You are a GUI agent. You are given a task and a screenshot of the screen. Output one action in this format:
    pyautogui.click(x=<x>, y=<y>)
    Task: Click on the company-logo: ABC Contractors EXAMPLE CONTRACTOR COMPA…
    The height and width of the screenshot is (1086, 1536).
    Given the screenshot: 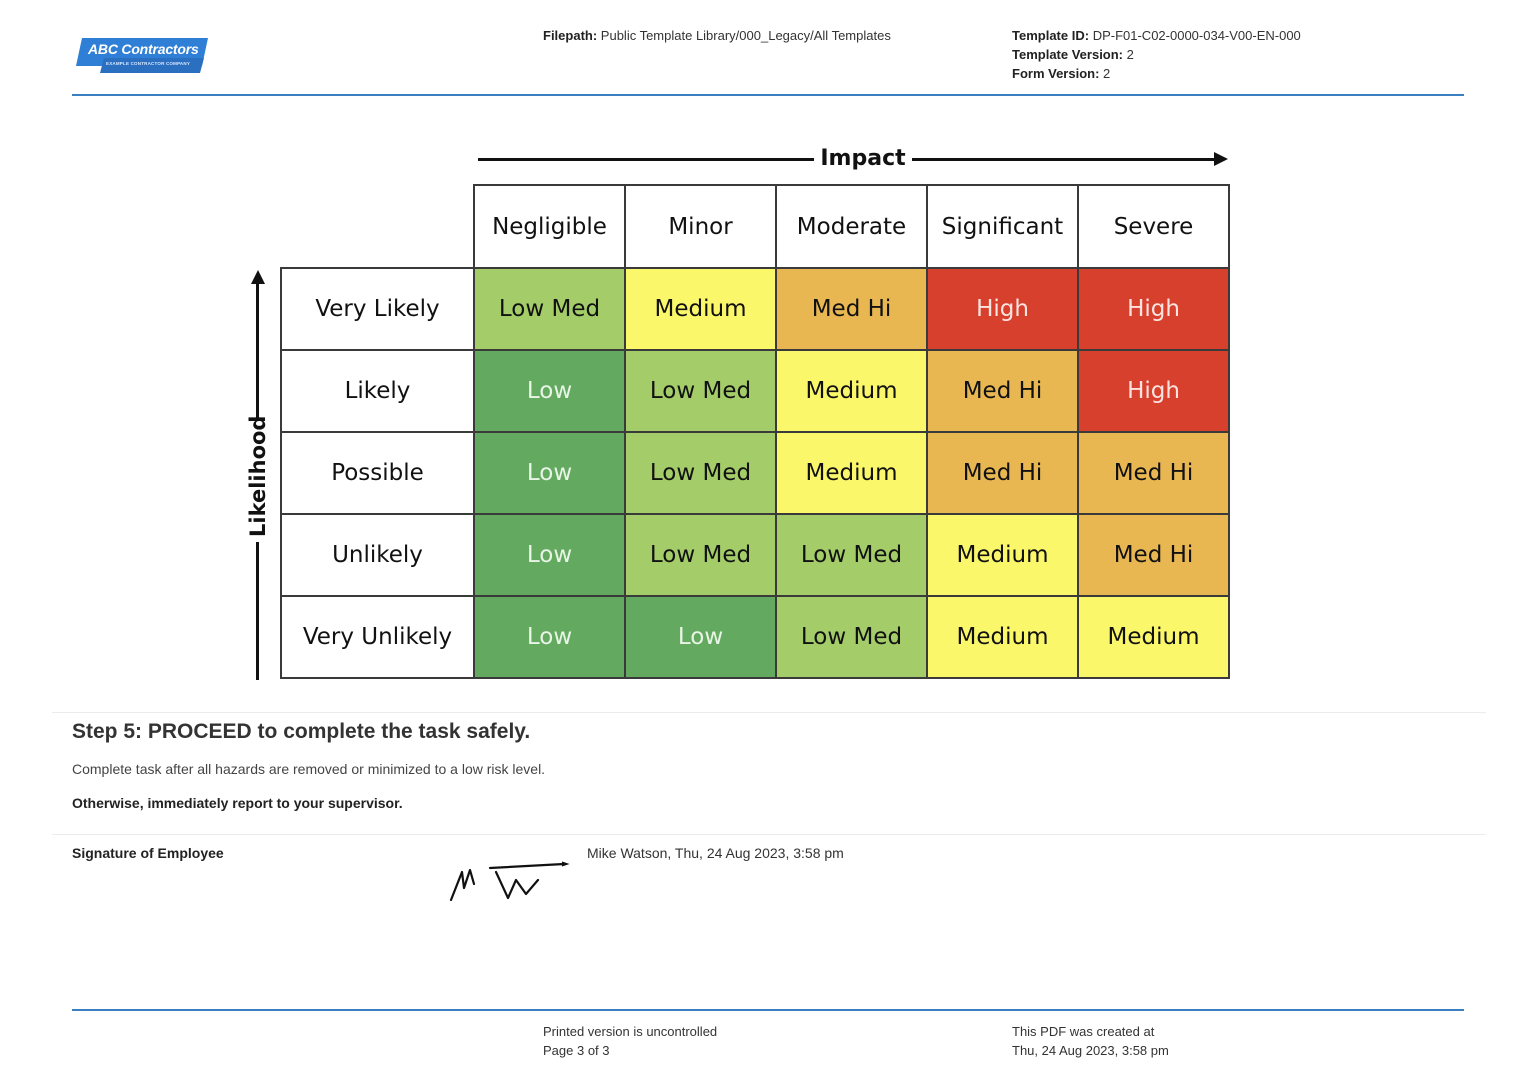 What is the action you would take?
    pyautogui.click(x=142, y=55)
    